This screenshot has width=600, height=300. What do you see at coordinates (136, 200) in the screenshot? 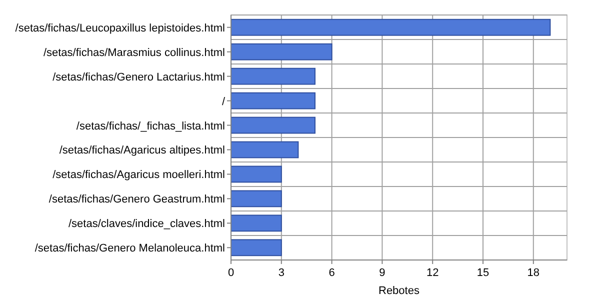
I see `y-tick-label: /setas/fichas/Genero Geastrum.html` at bounding box center [136, 200].